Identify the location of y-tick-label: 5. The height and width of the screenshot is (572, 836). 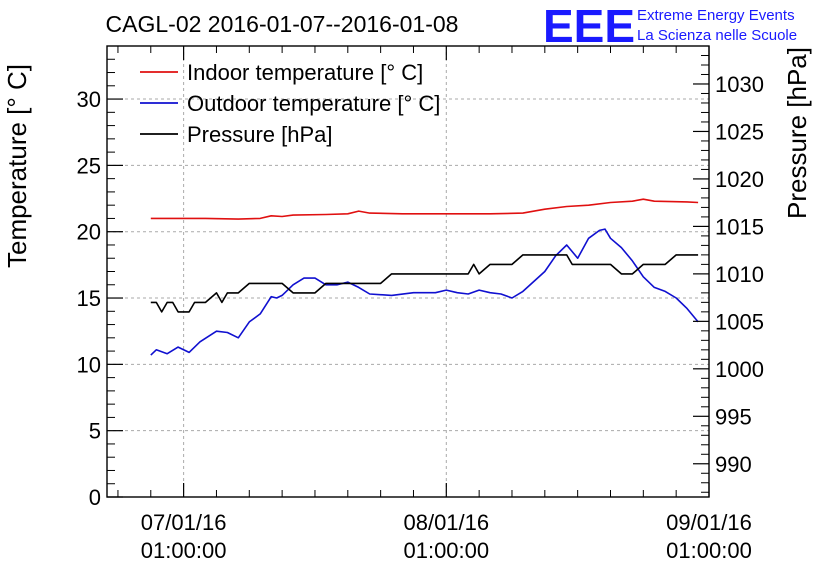
(95, 431).